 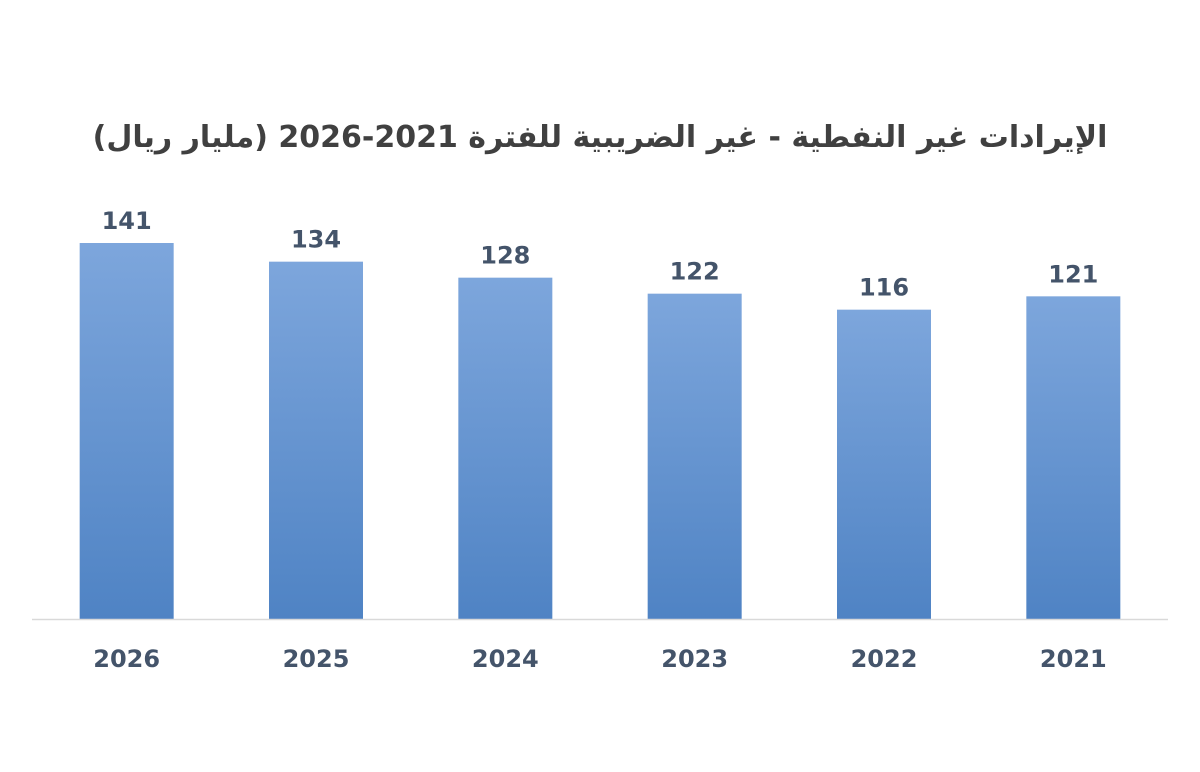 I want to click on data-labels-layer: 141 134 128 122 116 121, so click(x=600, y=254).